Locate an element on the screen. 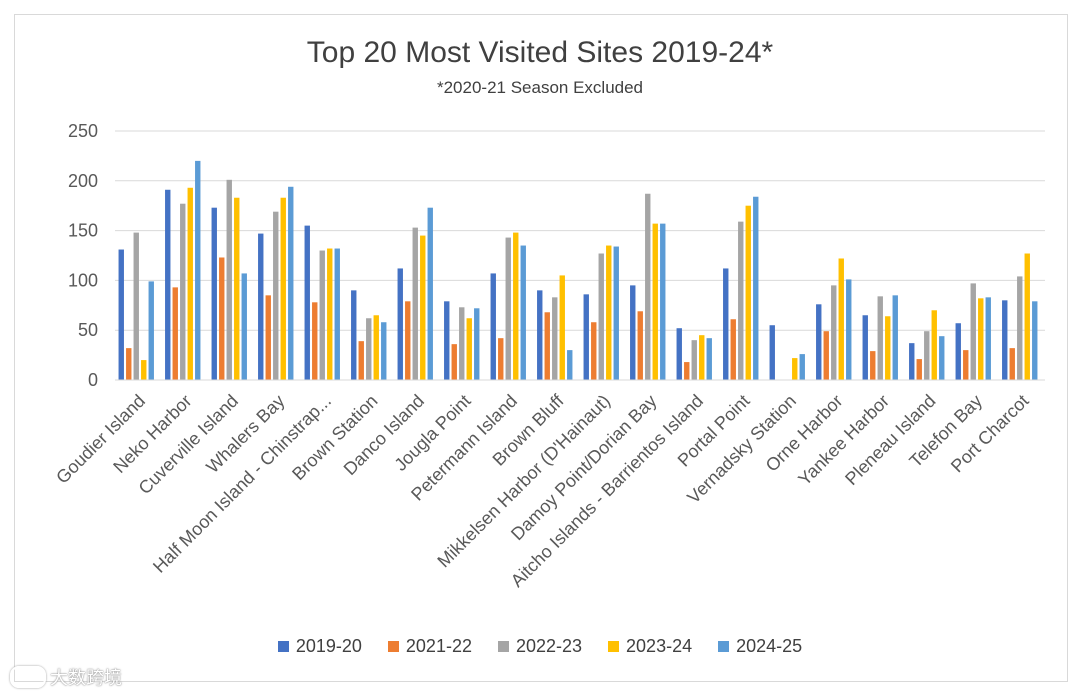 The width and height of the screenshot is (1080, 698). legend-label: 2019-20 is located at coordinates (328, 646).